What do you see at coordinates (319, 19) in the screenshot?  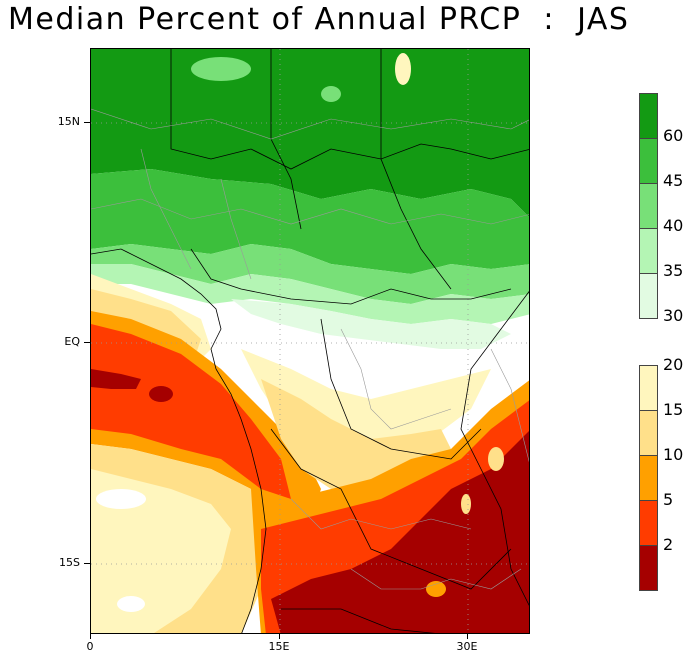 I see `map-title: Median Percent of Annual PRCP : JAS` at bounding box center [319, 19].